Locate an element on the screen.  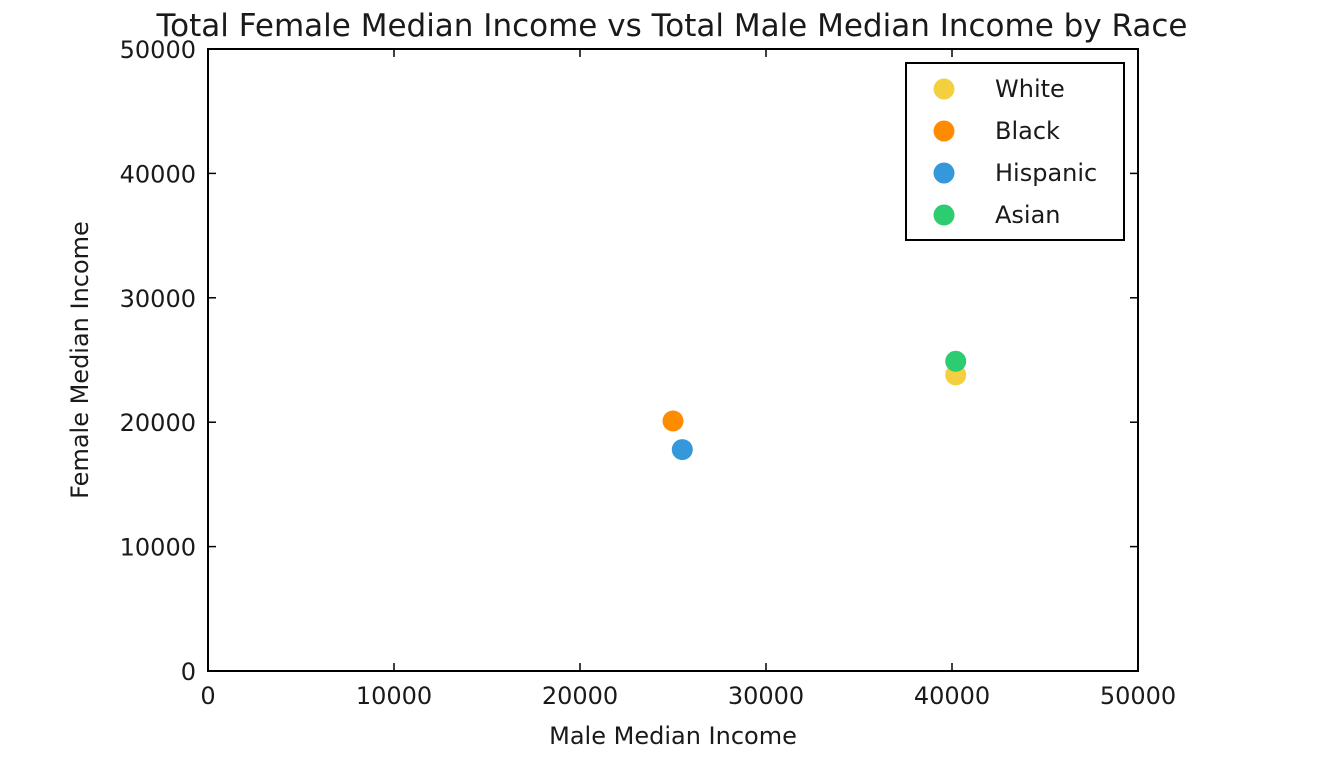
y-tick-label: 20000 is located at coordinates (158, 423).